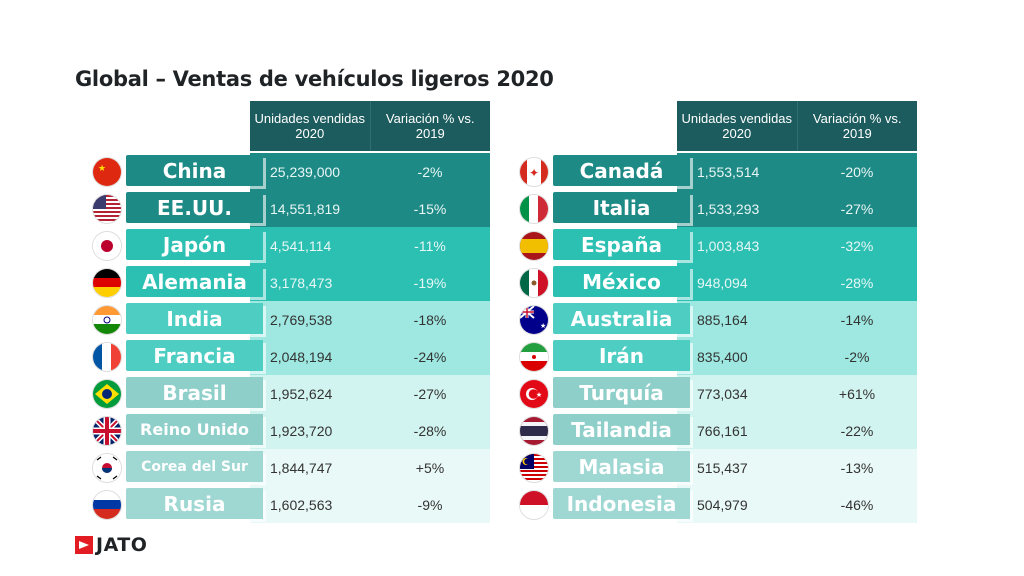 This screenshot has height=576, width=1024. I want to click on variation-value: -32%, so click(857, 245).